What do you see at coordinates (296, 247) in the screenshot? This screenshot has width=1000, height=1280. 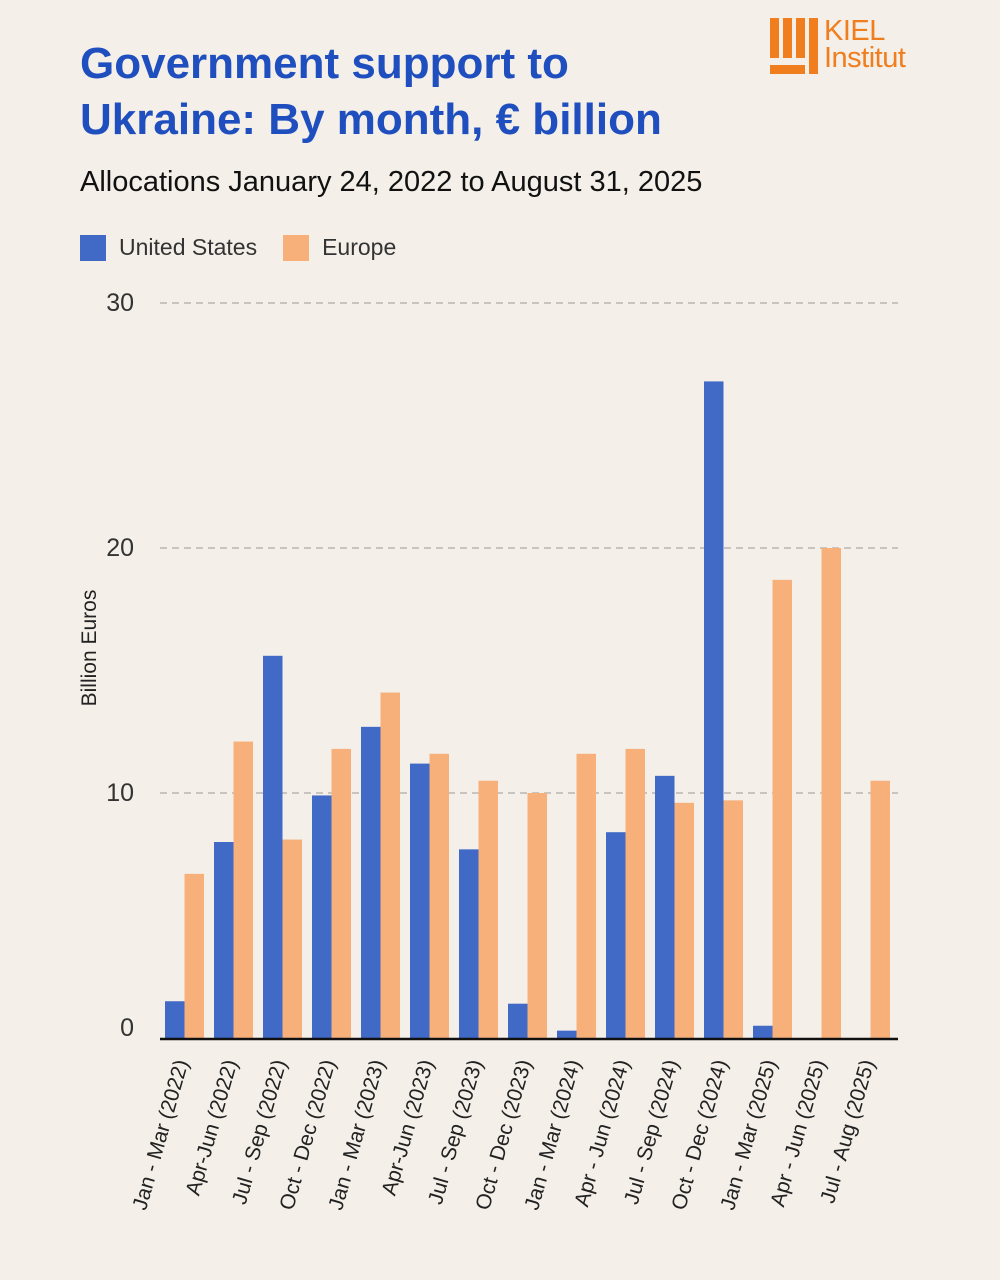 I see `legend-swatch-europe` at bounding box center [296, 247].